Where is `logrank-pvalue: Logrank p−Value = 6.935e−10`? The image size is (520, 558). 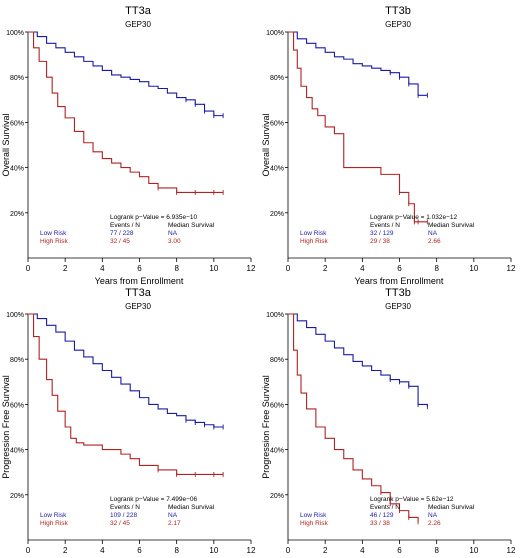 logrank-pvalue: Logrank p−Value = 6.935e−10 is located at coordinates (154, 217).